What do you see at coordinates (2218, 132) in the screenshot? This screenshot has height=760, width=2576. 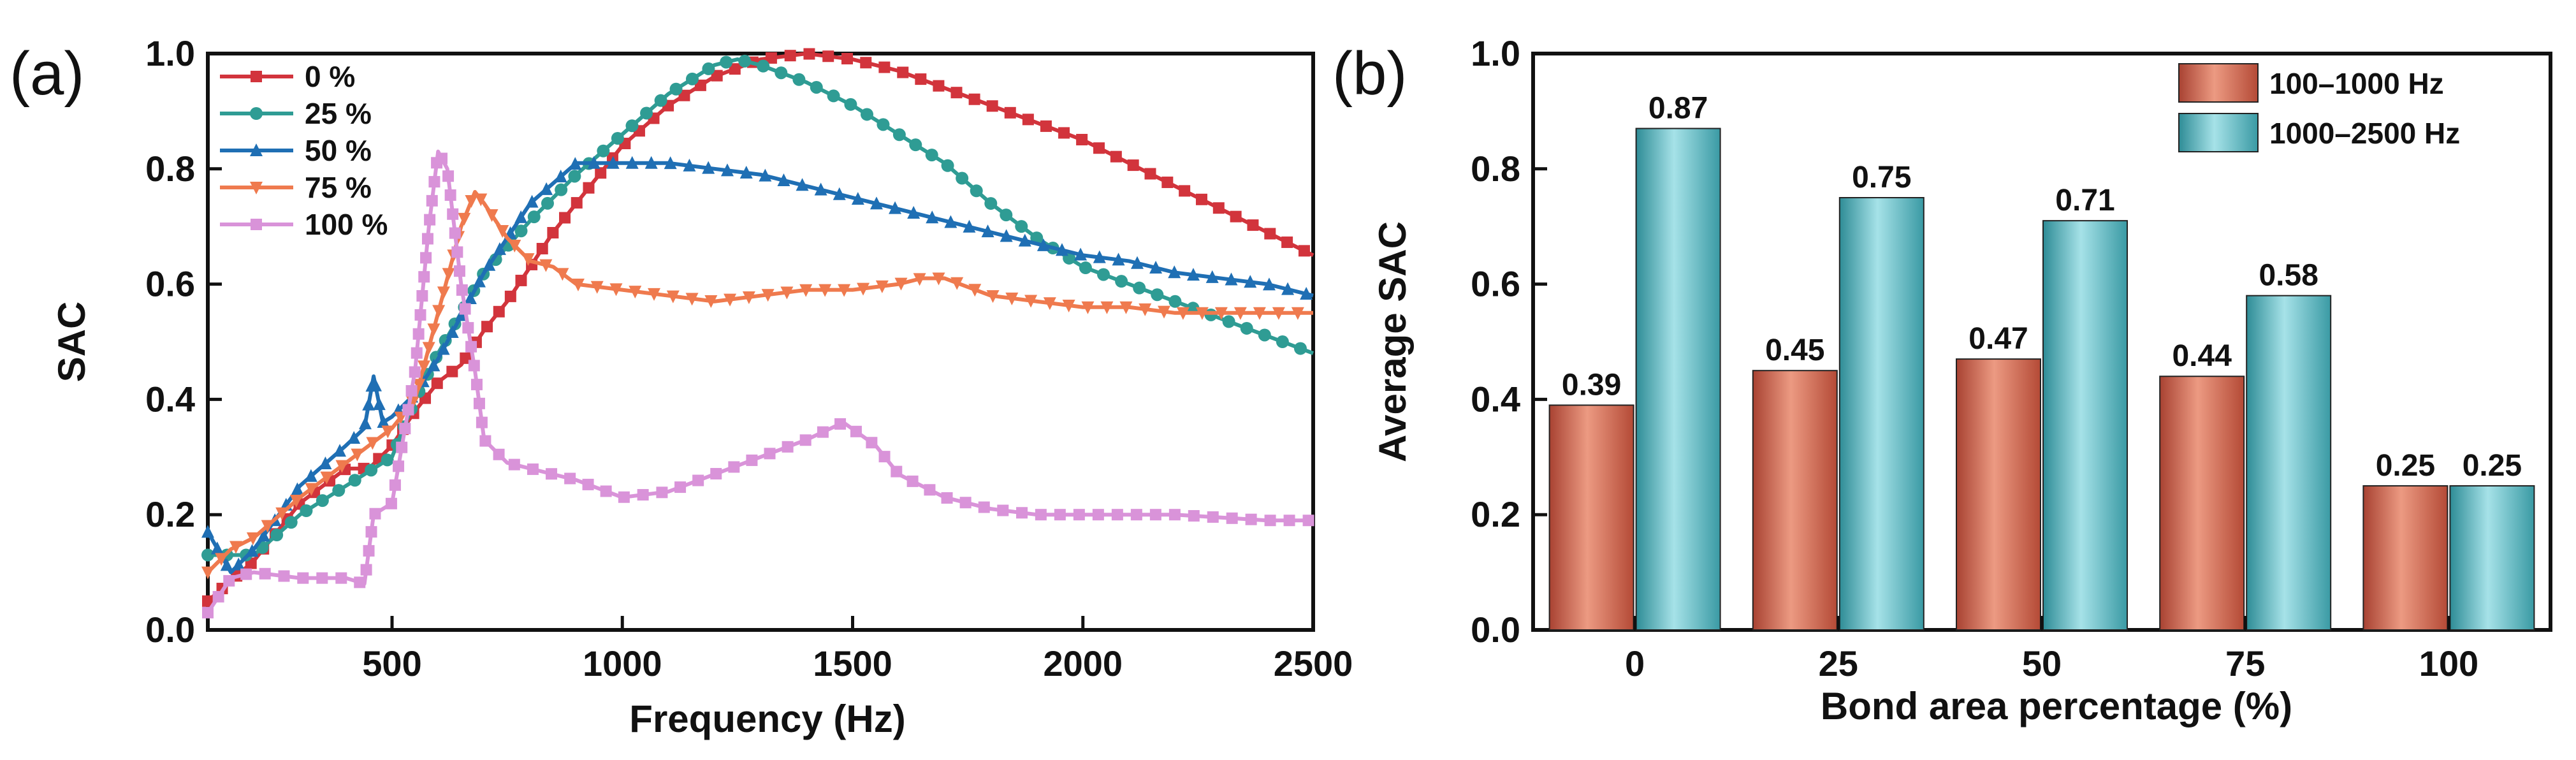 I see `legend-swatch` at bounding box center [2218, 132].